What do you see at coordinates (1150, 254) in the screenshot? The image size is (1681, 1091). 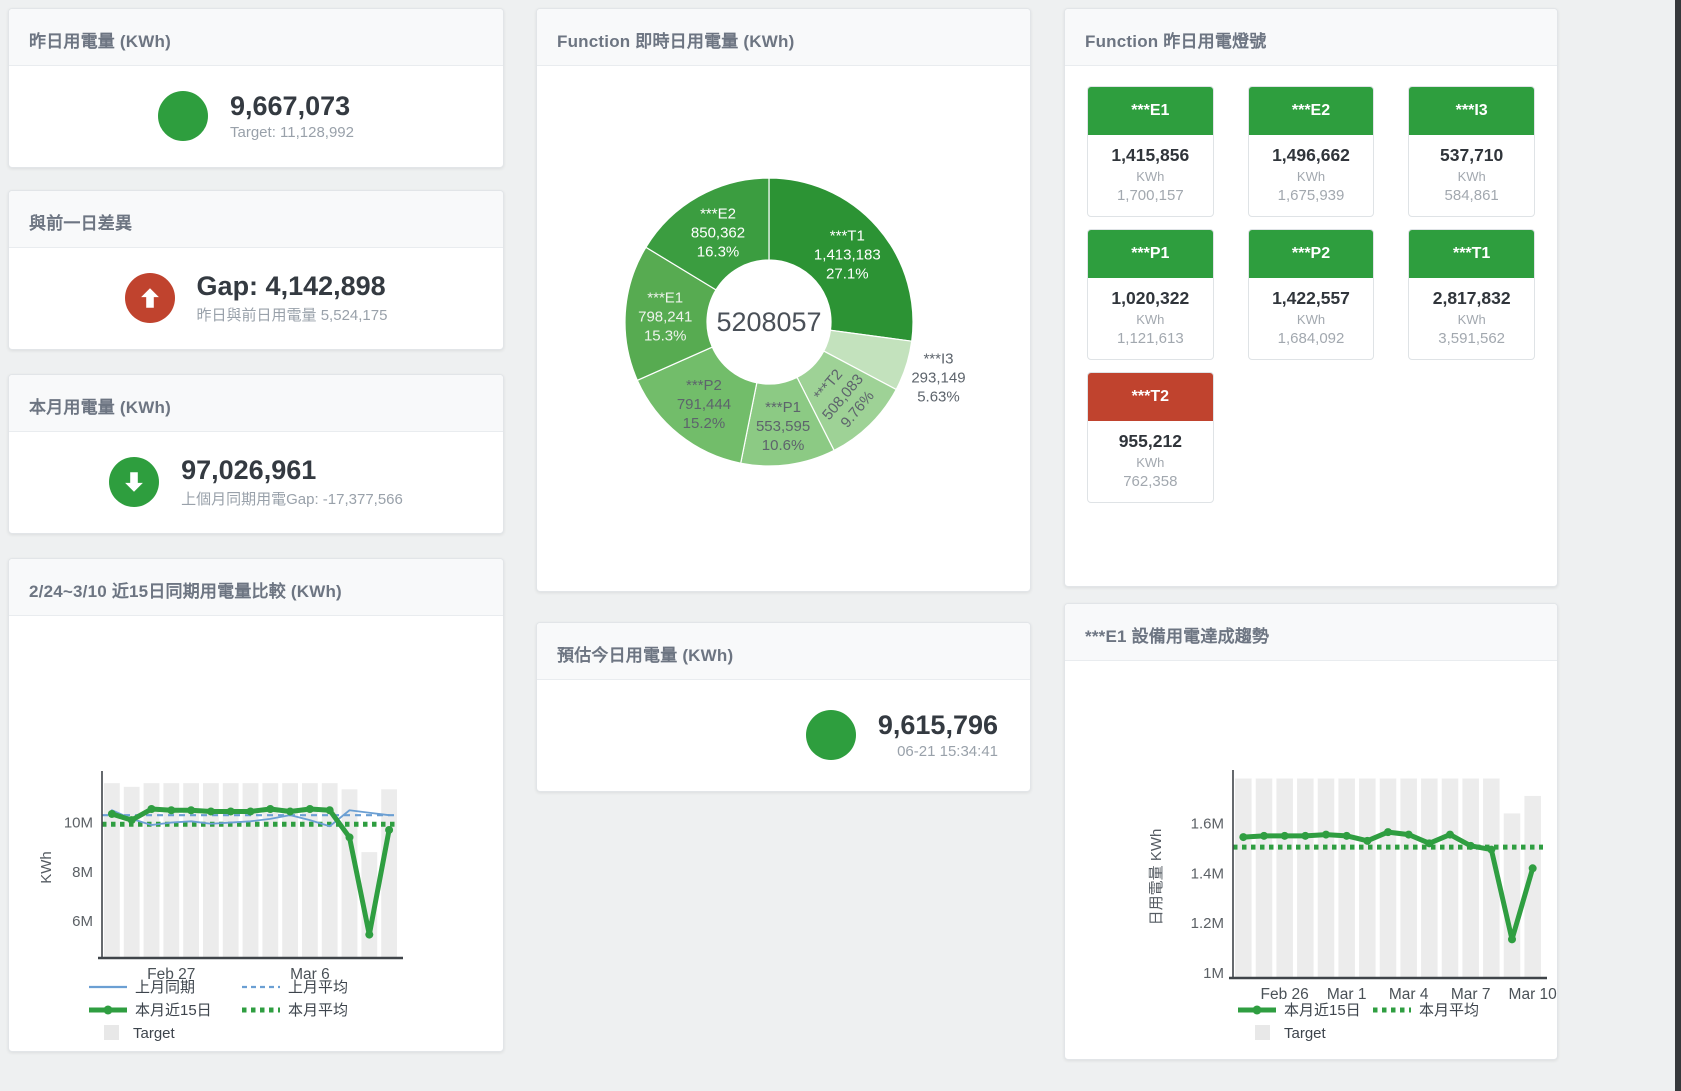 I see `tile-name: ***P1` at bounding box center [1150, 254].